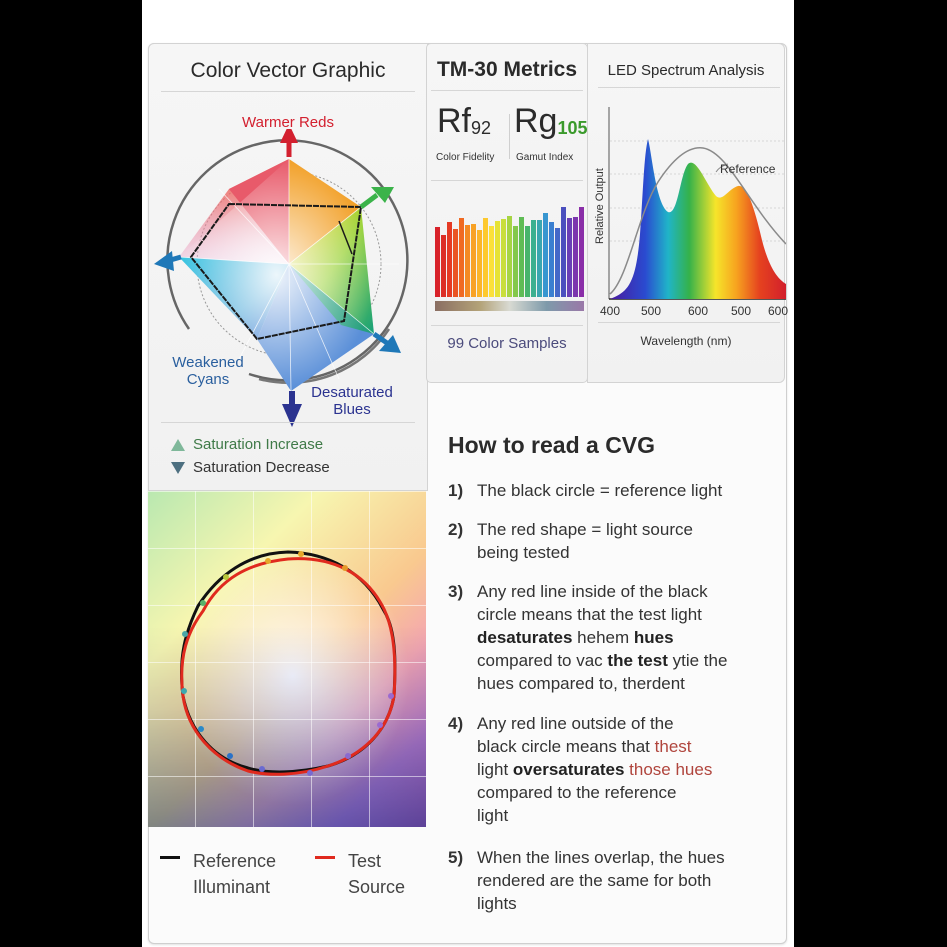 The height and width of the screenshot is (947, 947). I want to click on text-span: black circle means that, so click(566, 746).